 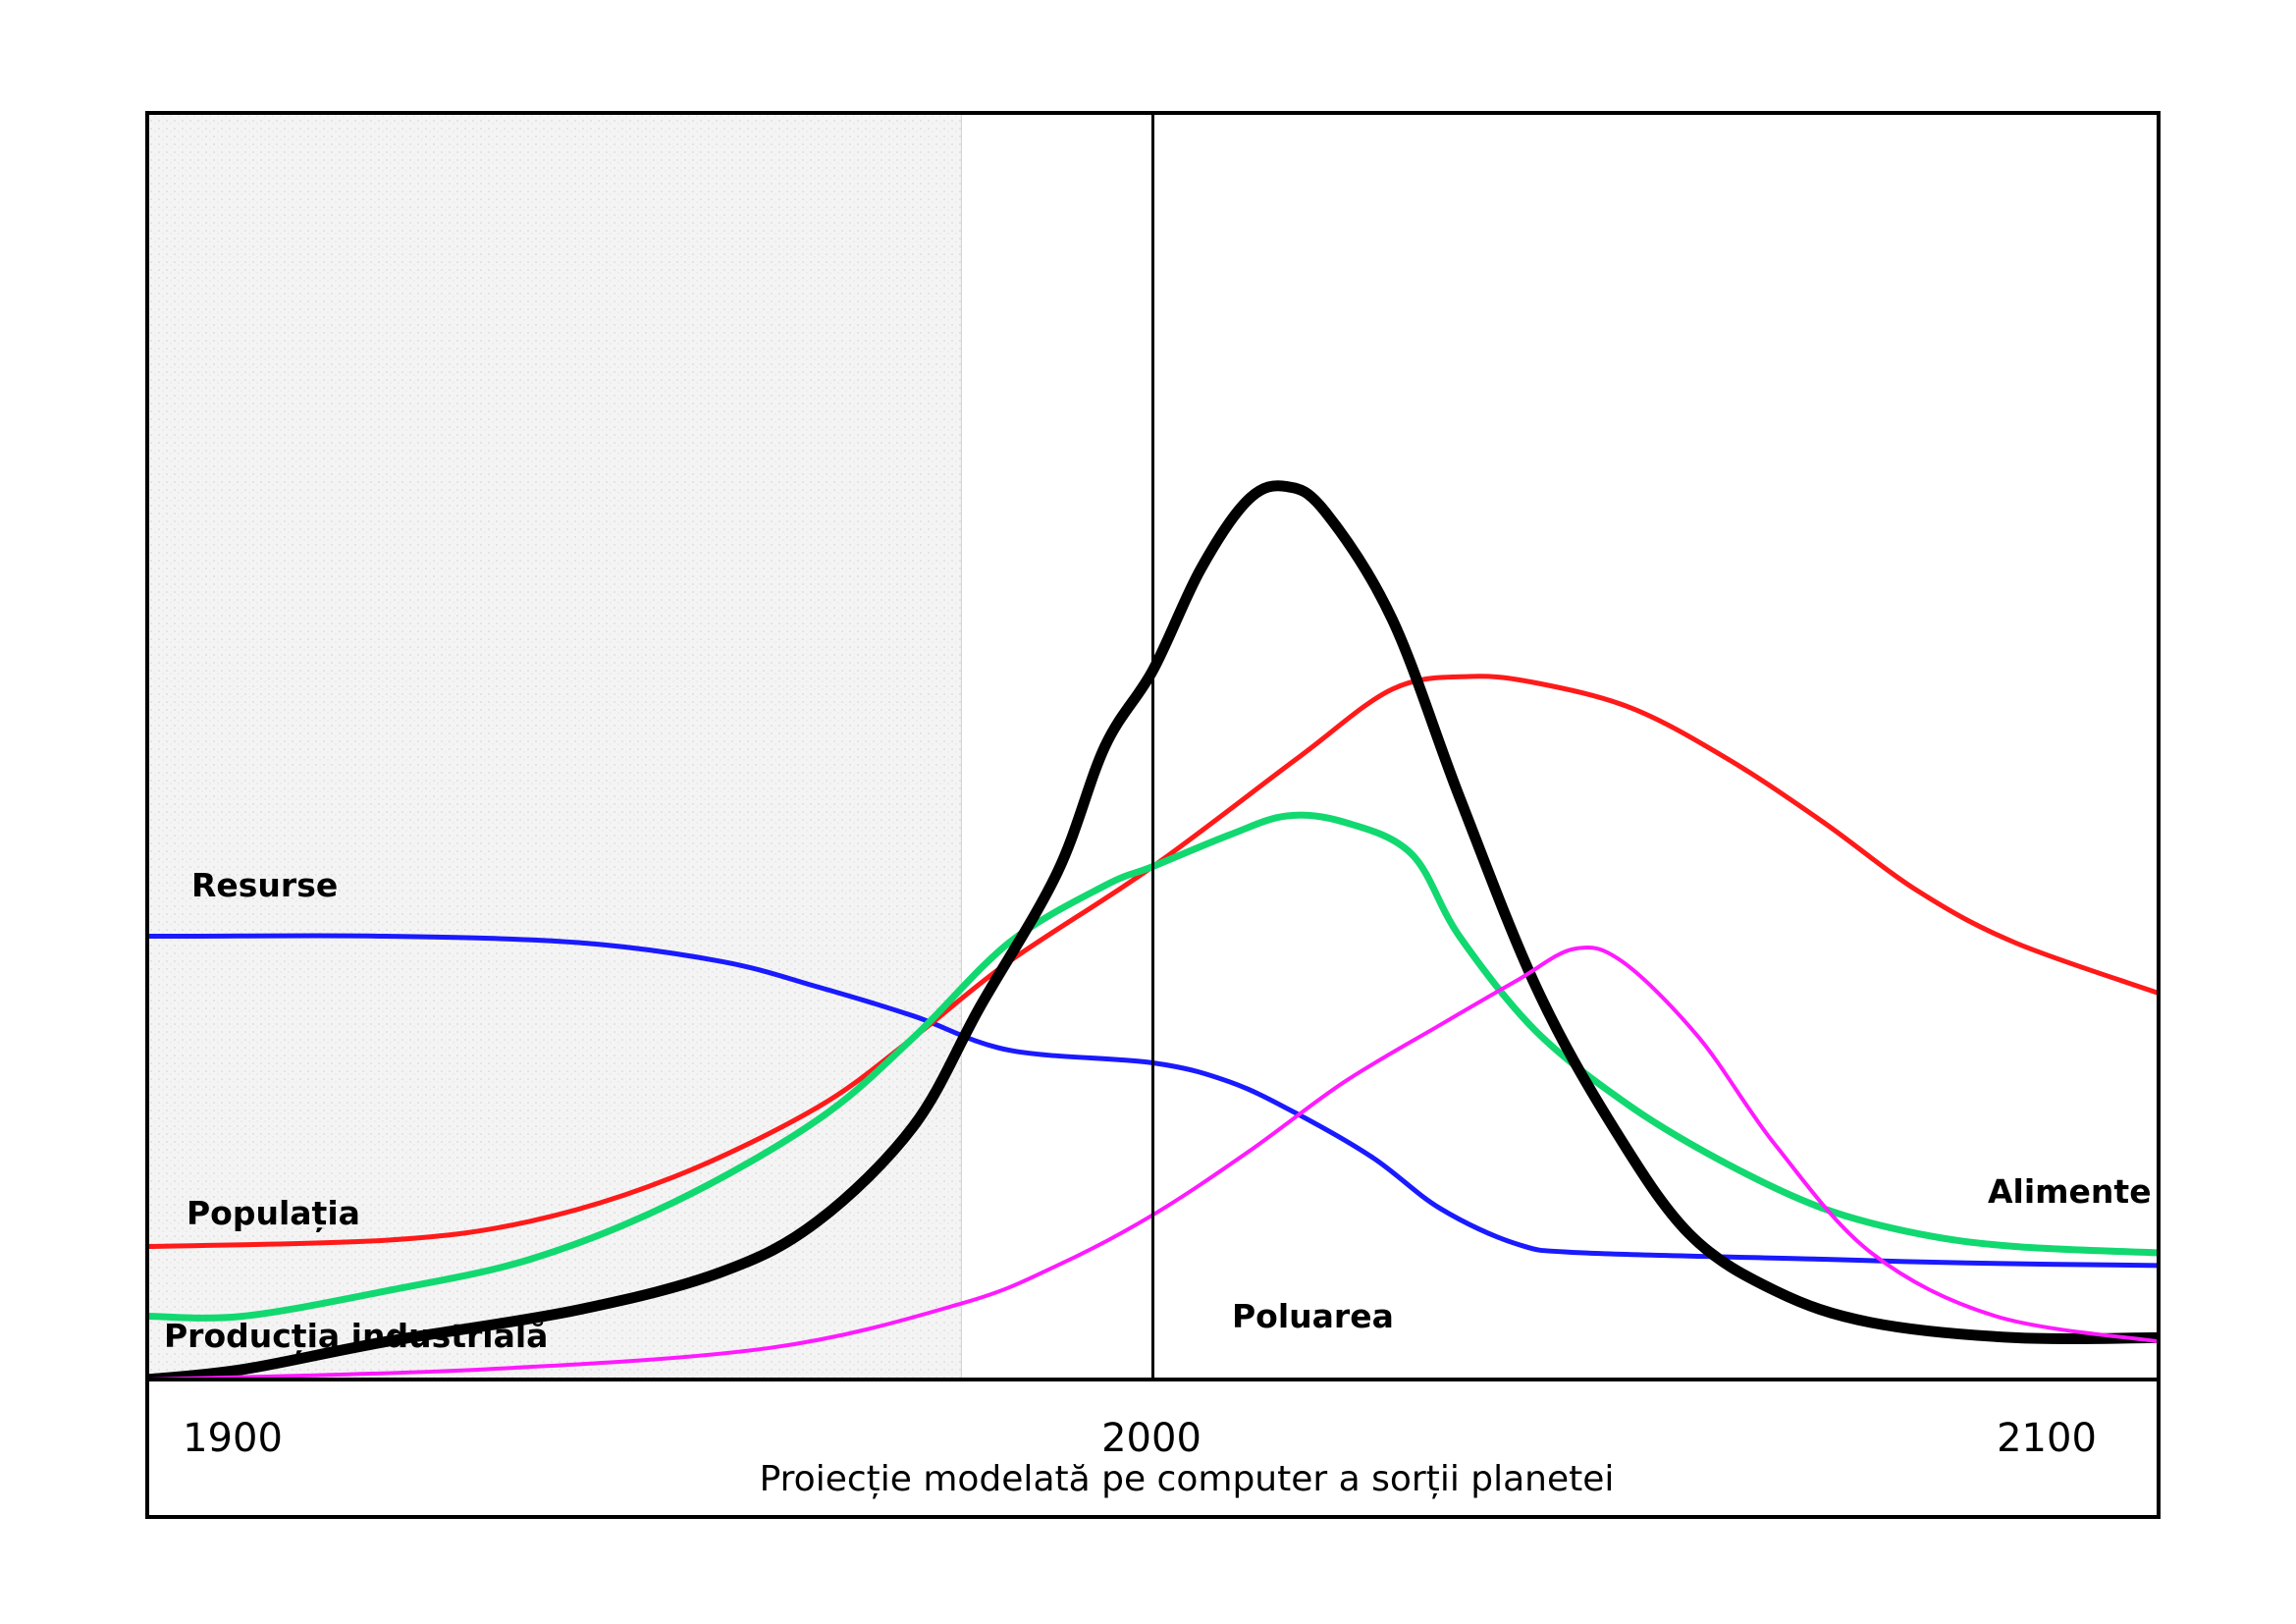 What do you see at coordinates (233, 1438) in the screenshot?
I see `x-tick-label-1900: 1900` at bounding box center [233, 1438].